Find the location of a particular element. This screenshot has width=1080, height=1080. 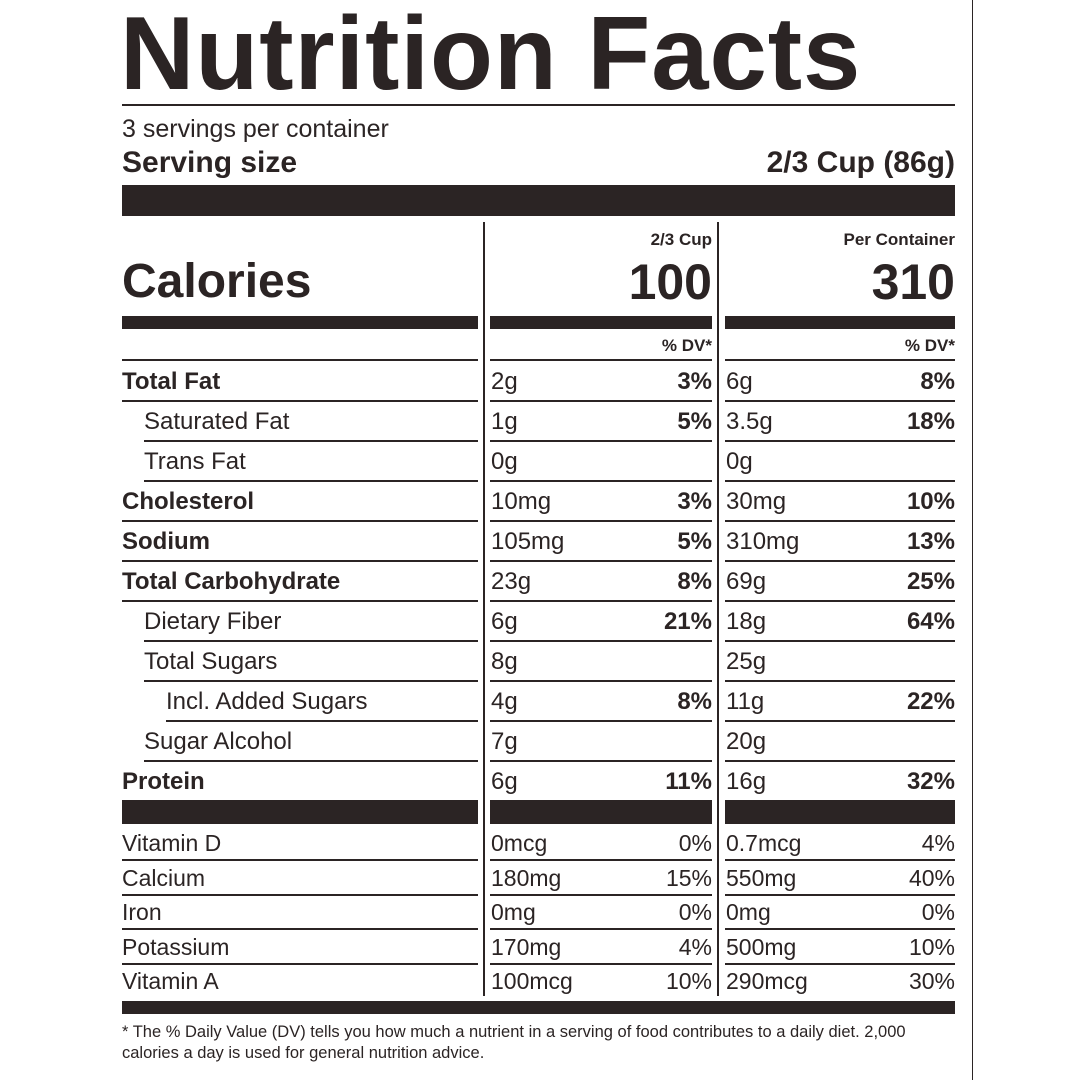

vitamin-amount-container: 290mcg is located at coordinates (767, 981).